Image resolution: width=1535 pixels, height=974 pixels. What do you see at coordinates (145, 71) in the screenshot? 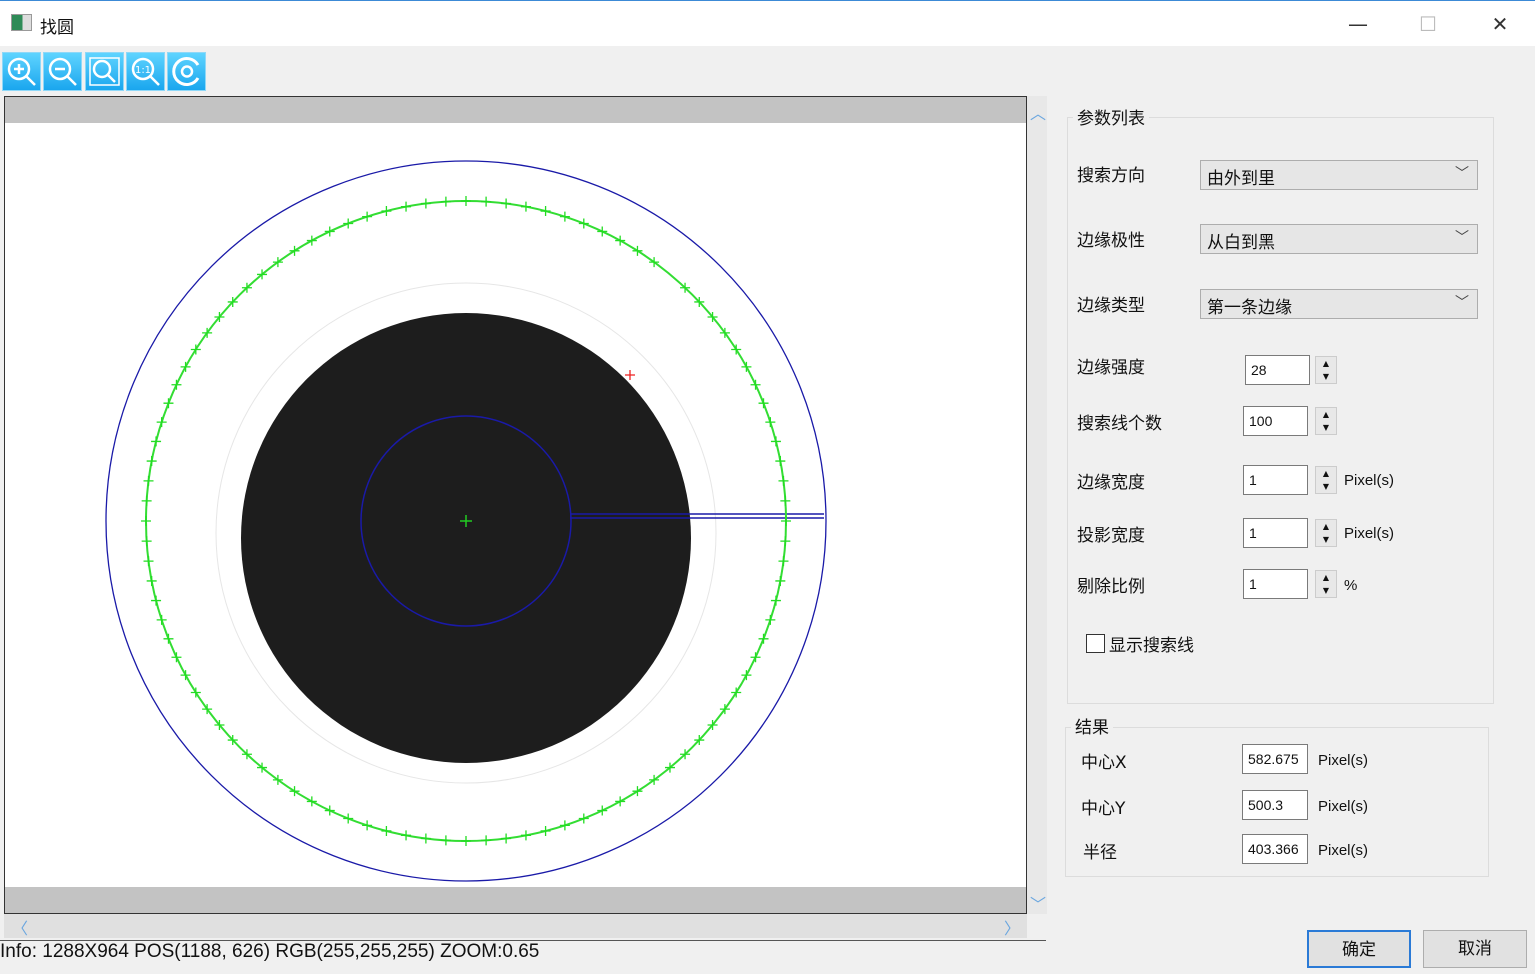
I see `zoom-1to1-button: 1:1` at bounding box center [145, 71].